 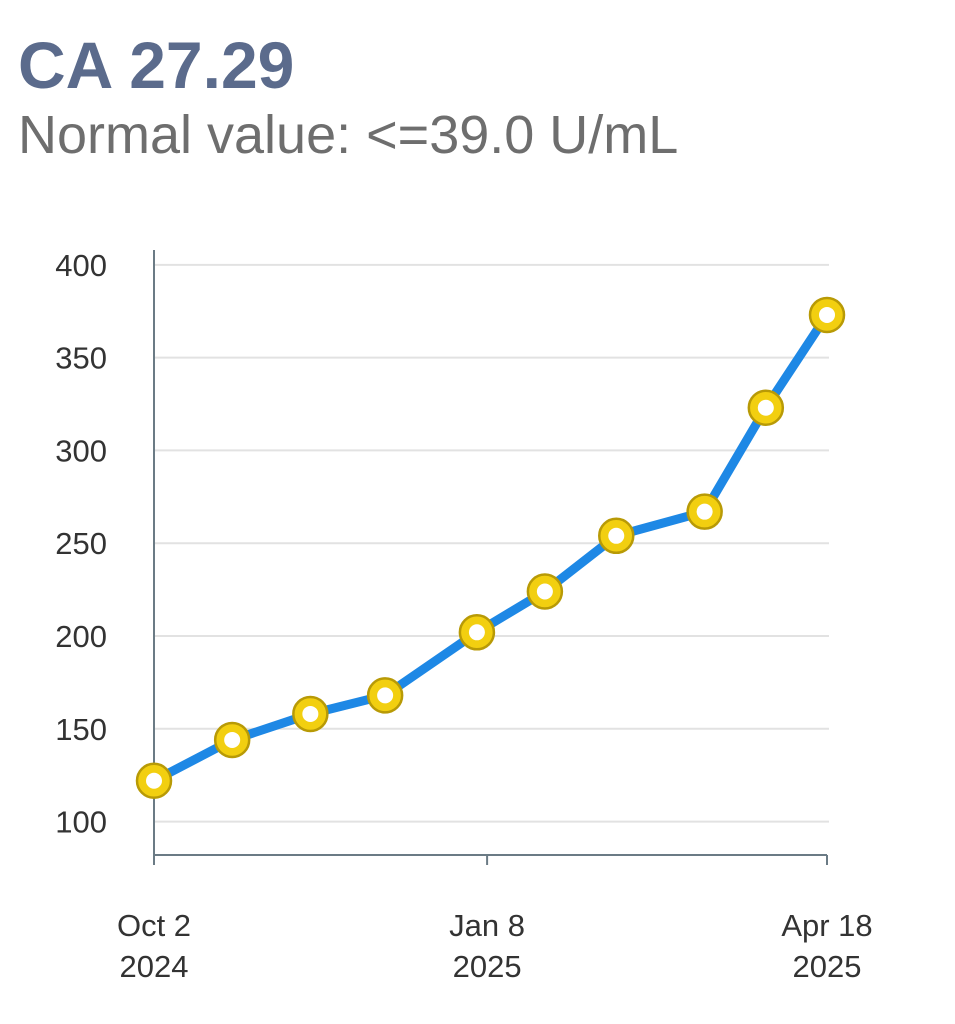 What do you see at coordinates (826, 925) in the screenshot?
I see `x-tick-label-2: Apr 18` at bounding box center [826, 925].